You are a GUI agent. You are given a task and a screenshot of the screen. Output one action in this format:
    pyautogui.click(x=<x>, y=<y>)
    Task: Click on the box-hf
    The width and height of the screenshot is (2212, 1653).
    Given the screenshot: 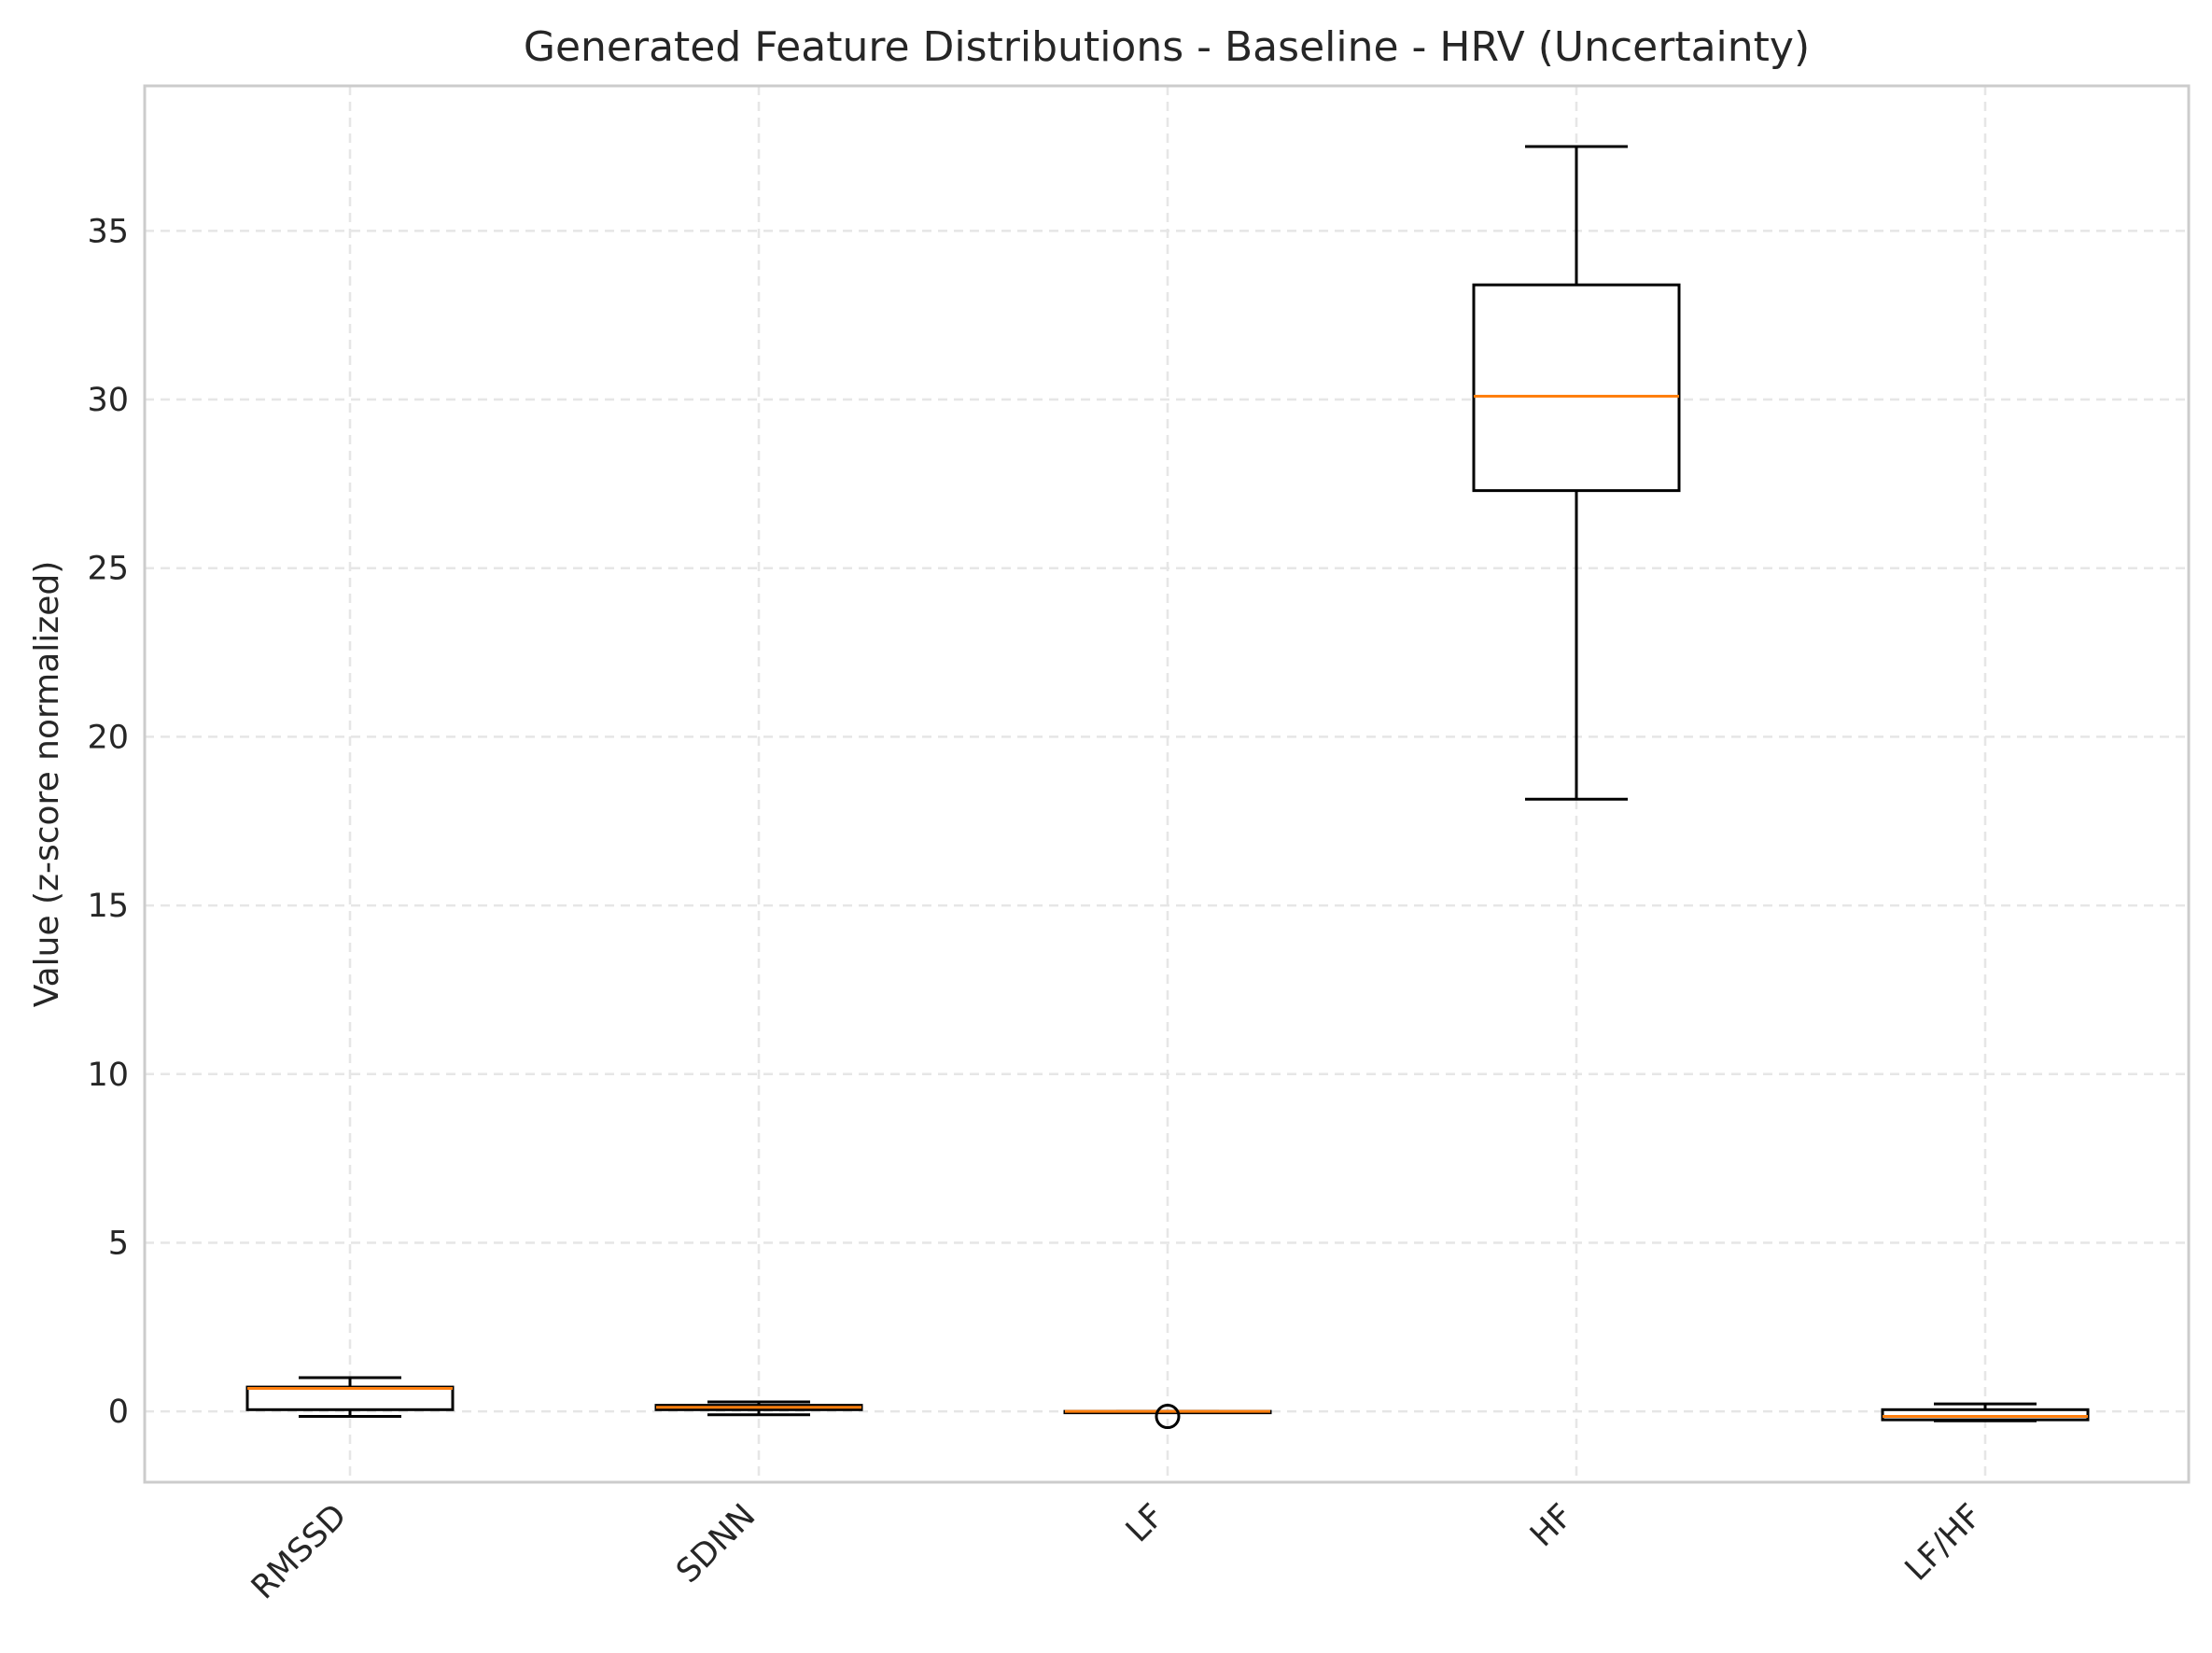 What is the action you would take?
    pyautogui.click(x=1576, y=473)
    